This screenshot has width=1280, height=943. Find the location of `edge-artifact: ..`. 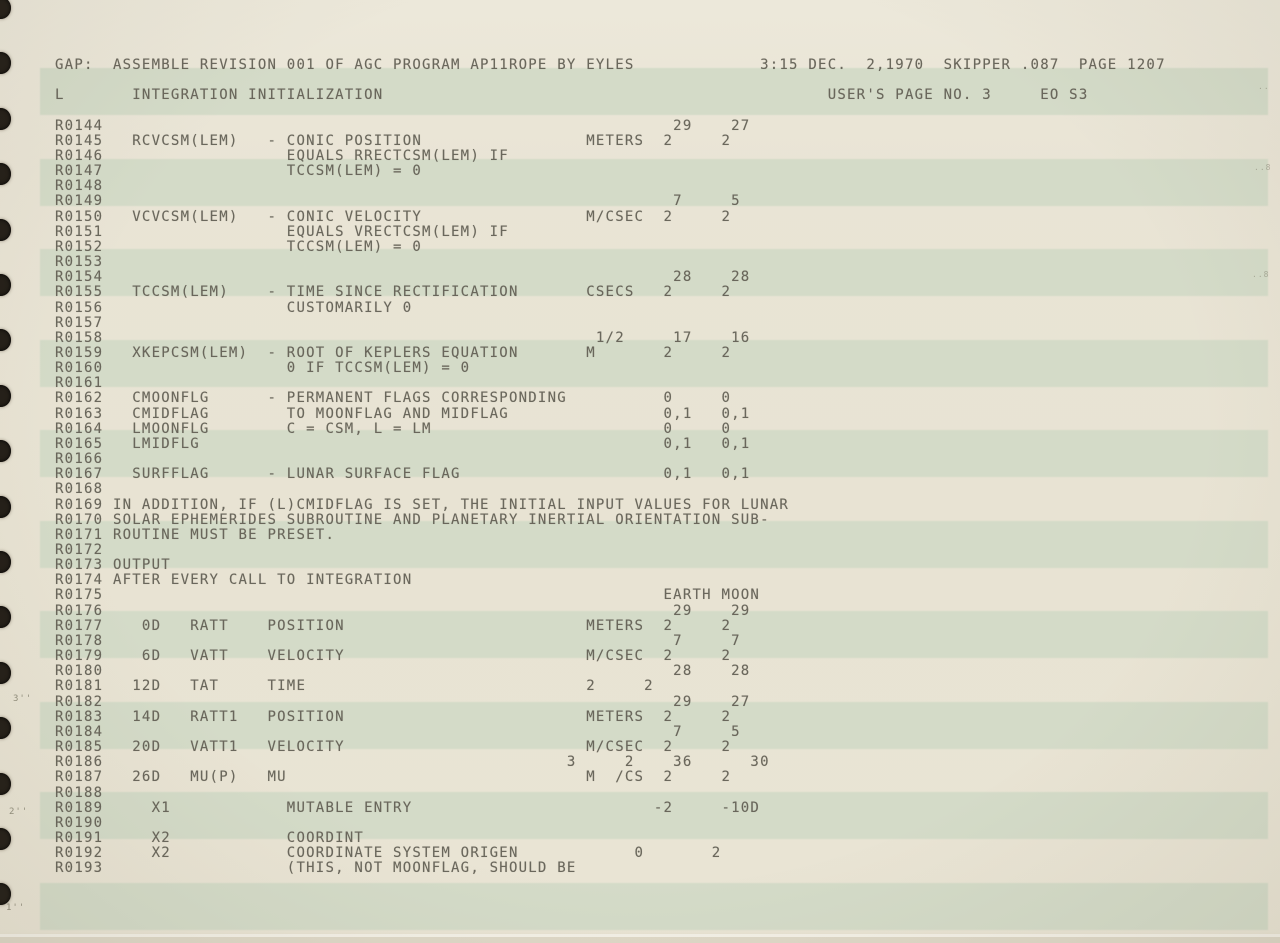

edge-artifact: .. is located at coordinates (1264, 86).